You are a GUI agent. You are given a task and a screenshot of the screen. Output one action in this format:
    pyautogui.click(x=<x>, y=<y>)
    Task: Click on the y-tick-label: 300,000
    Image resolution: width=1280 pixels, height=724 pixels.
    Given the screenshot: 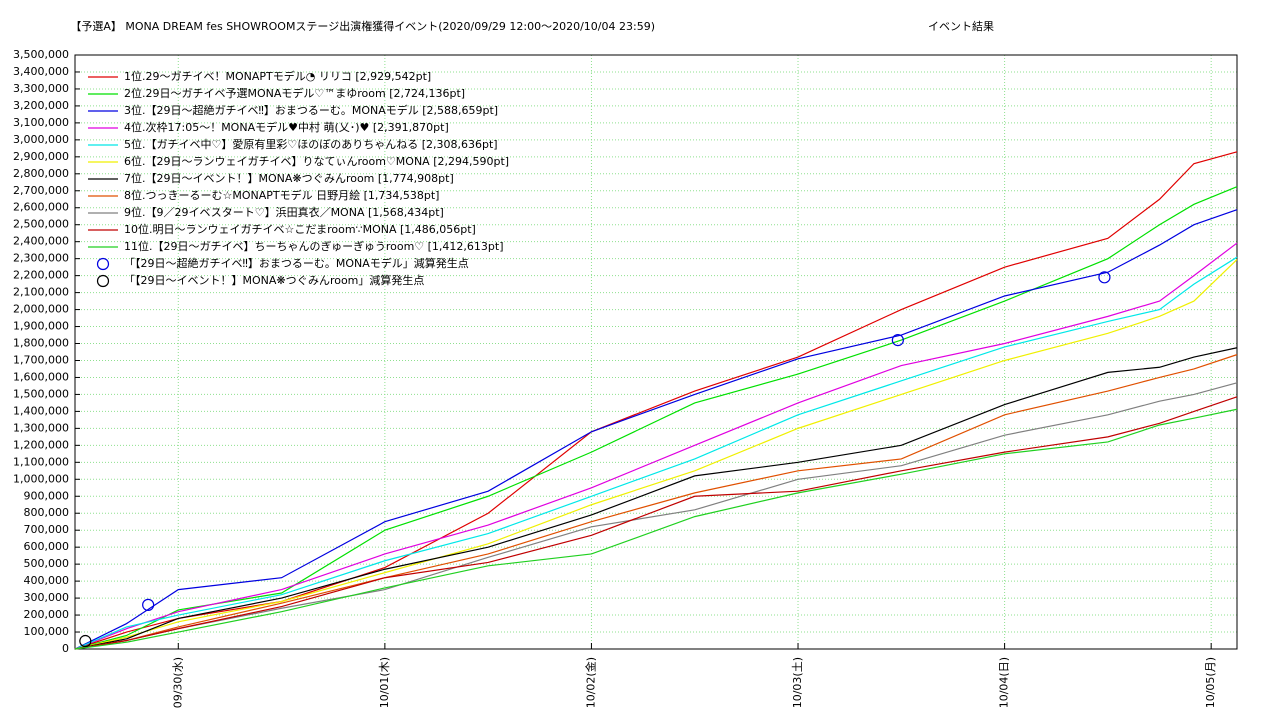 What is the action you would take?
    pyautogui.click(x=47, y=597)
    